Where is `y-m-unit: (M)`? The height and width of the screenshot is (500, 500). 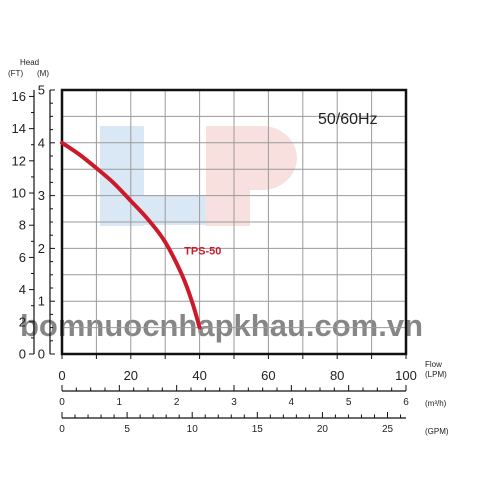
y-m-unit: (M) is located at coordinates (43, 73).